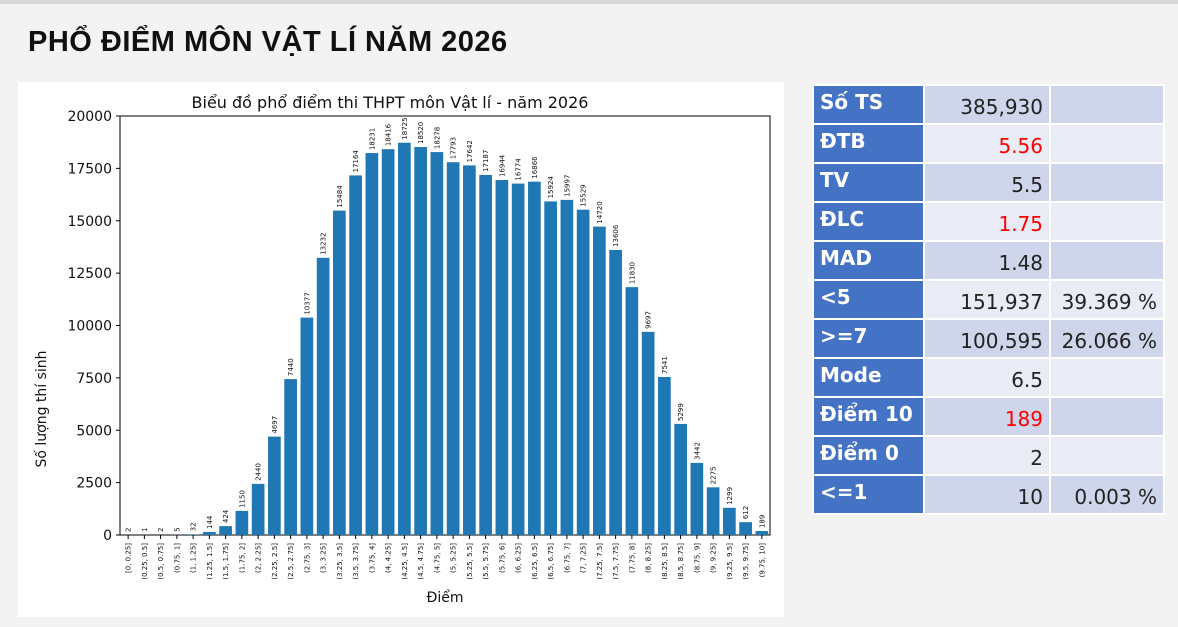 The height and width of the screenshot is (627, 1178). Describe the element at coordinates (275, 425) in the screenshot. I see `bar-value-label: 4697` at that location.